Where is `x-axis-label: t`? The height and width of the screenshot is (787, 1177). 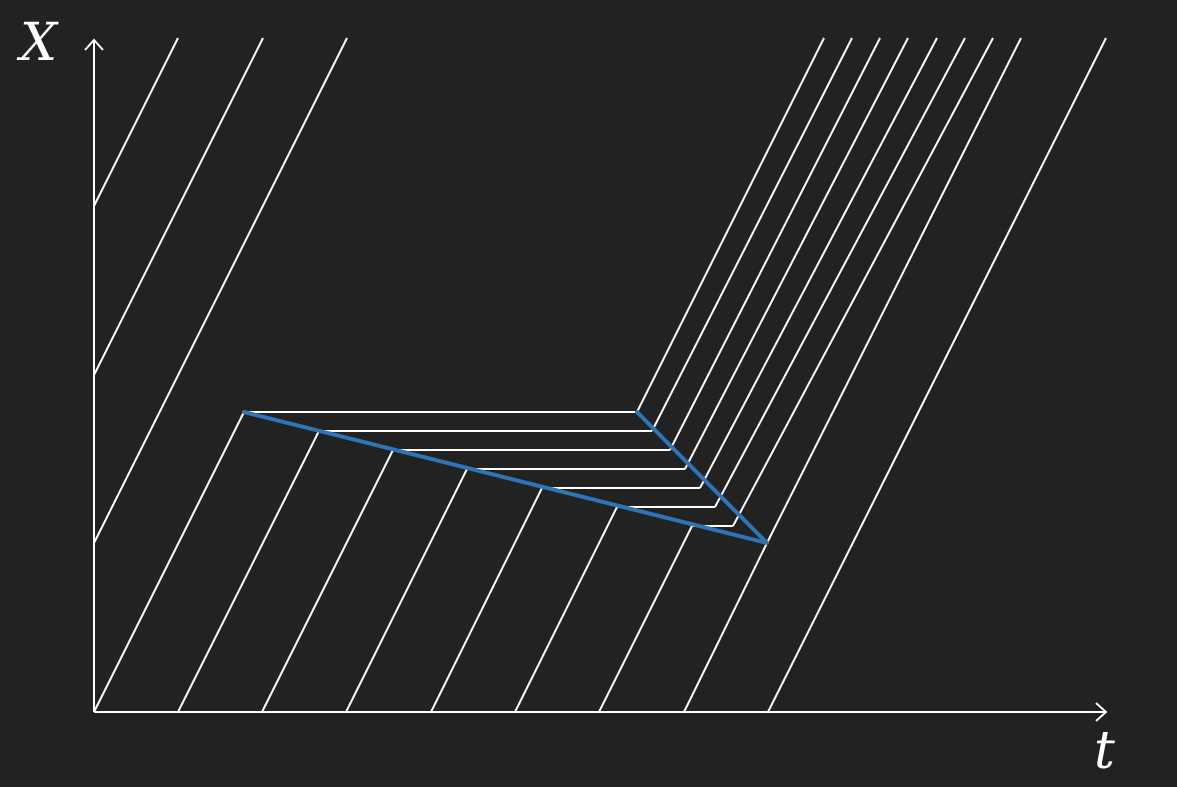
x-axis-label: t is located at coordinates (1104, 751).